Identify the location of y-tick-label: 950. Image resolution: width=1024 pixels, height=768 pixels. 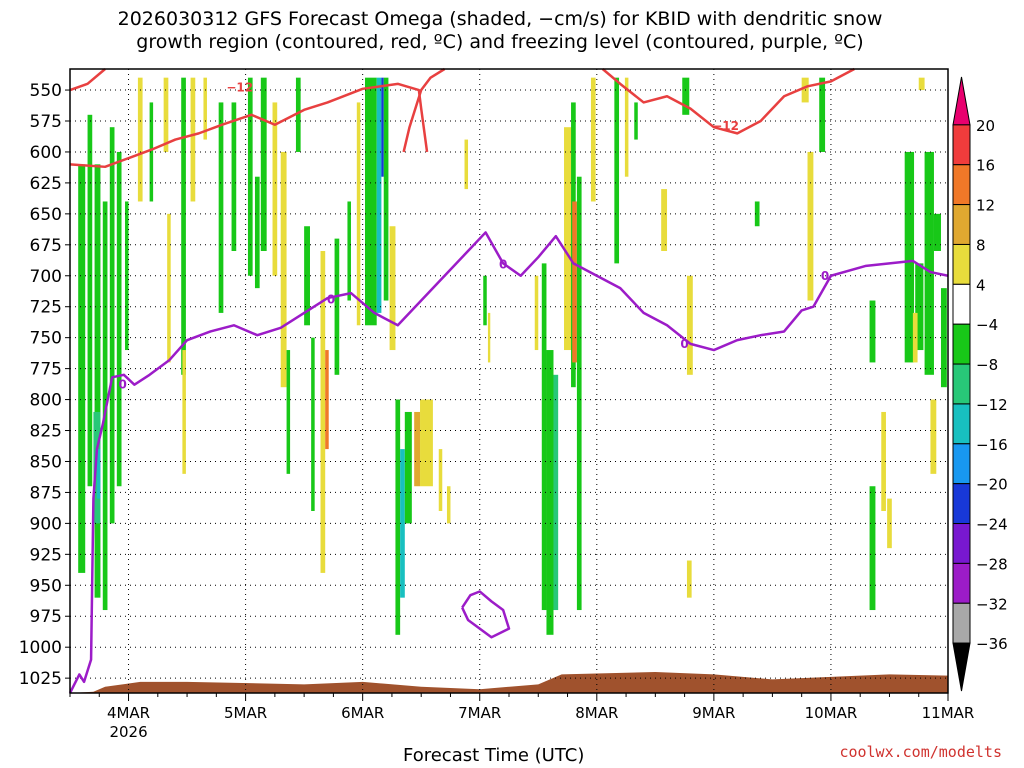
(46, 586).